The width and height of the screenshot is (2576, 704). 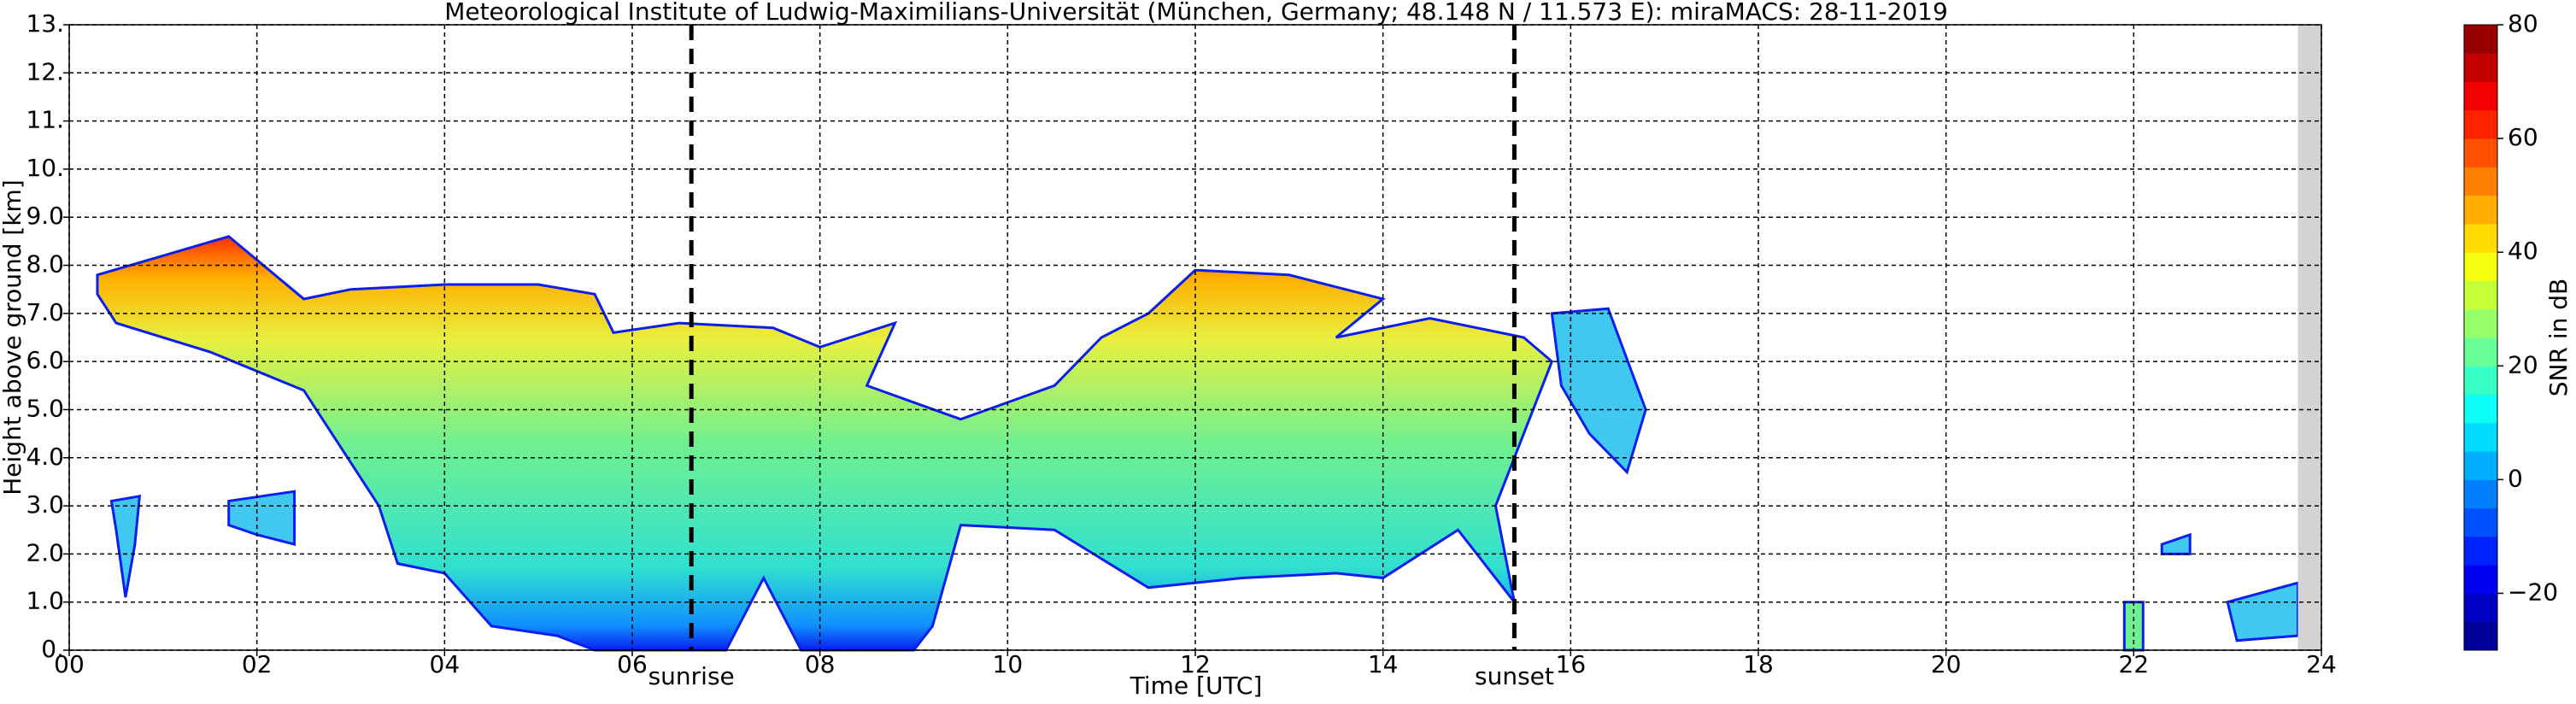 What do you see at coordinates (45, 120) in the screenshot?
I see `y-tick-label: 11.` at bounding box center [45, 120].